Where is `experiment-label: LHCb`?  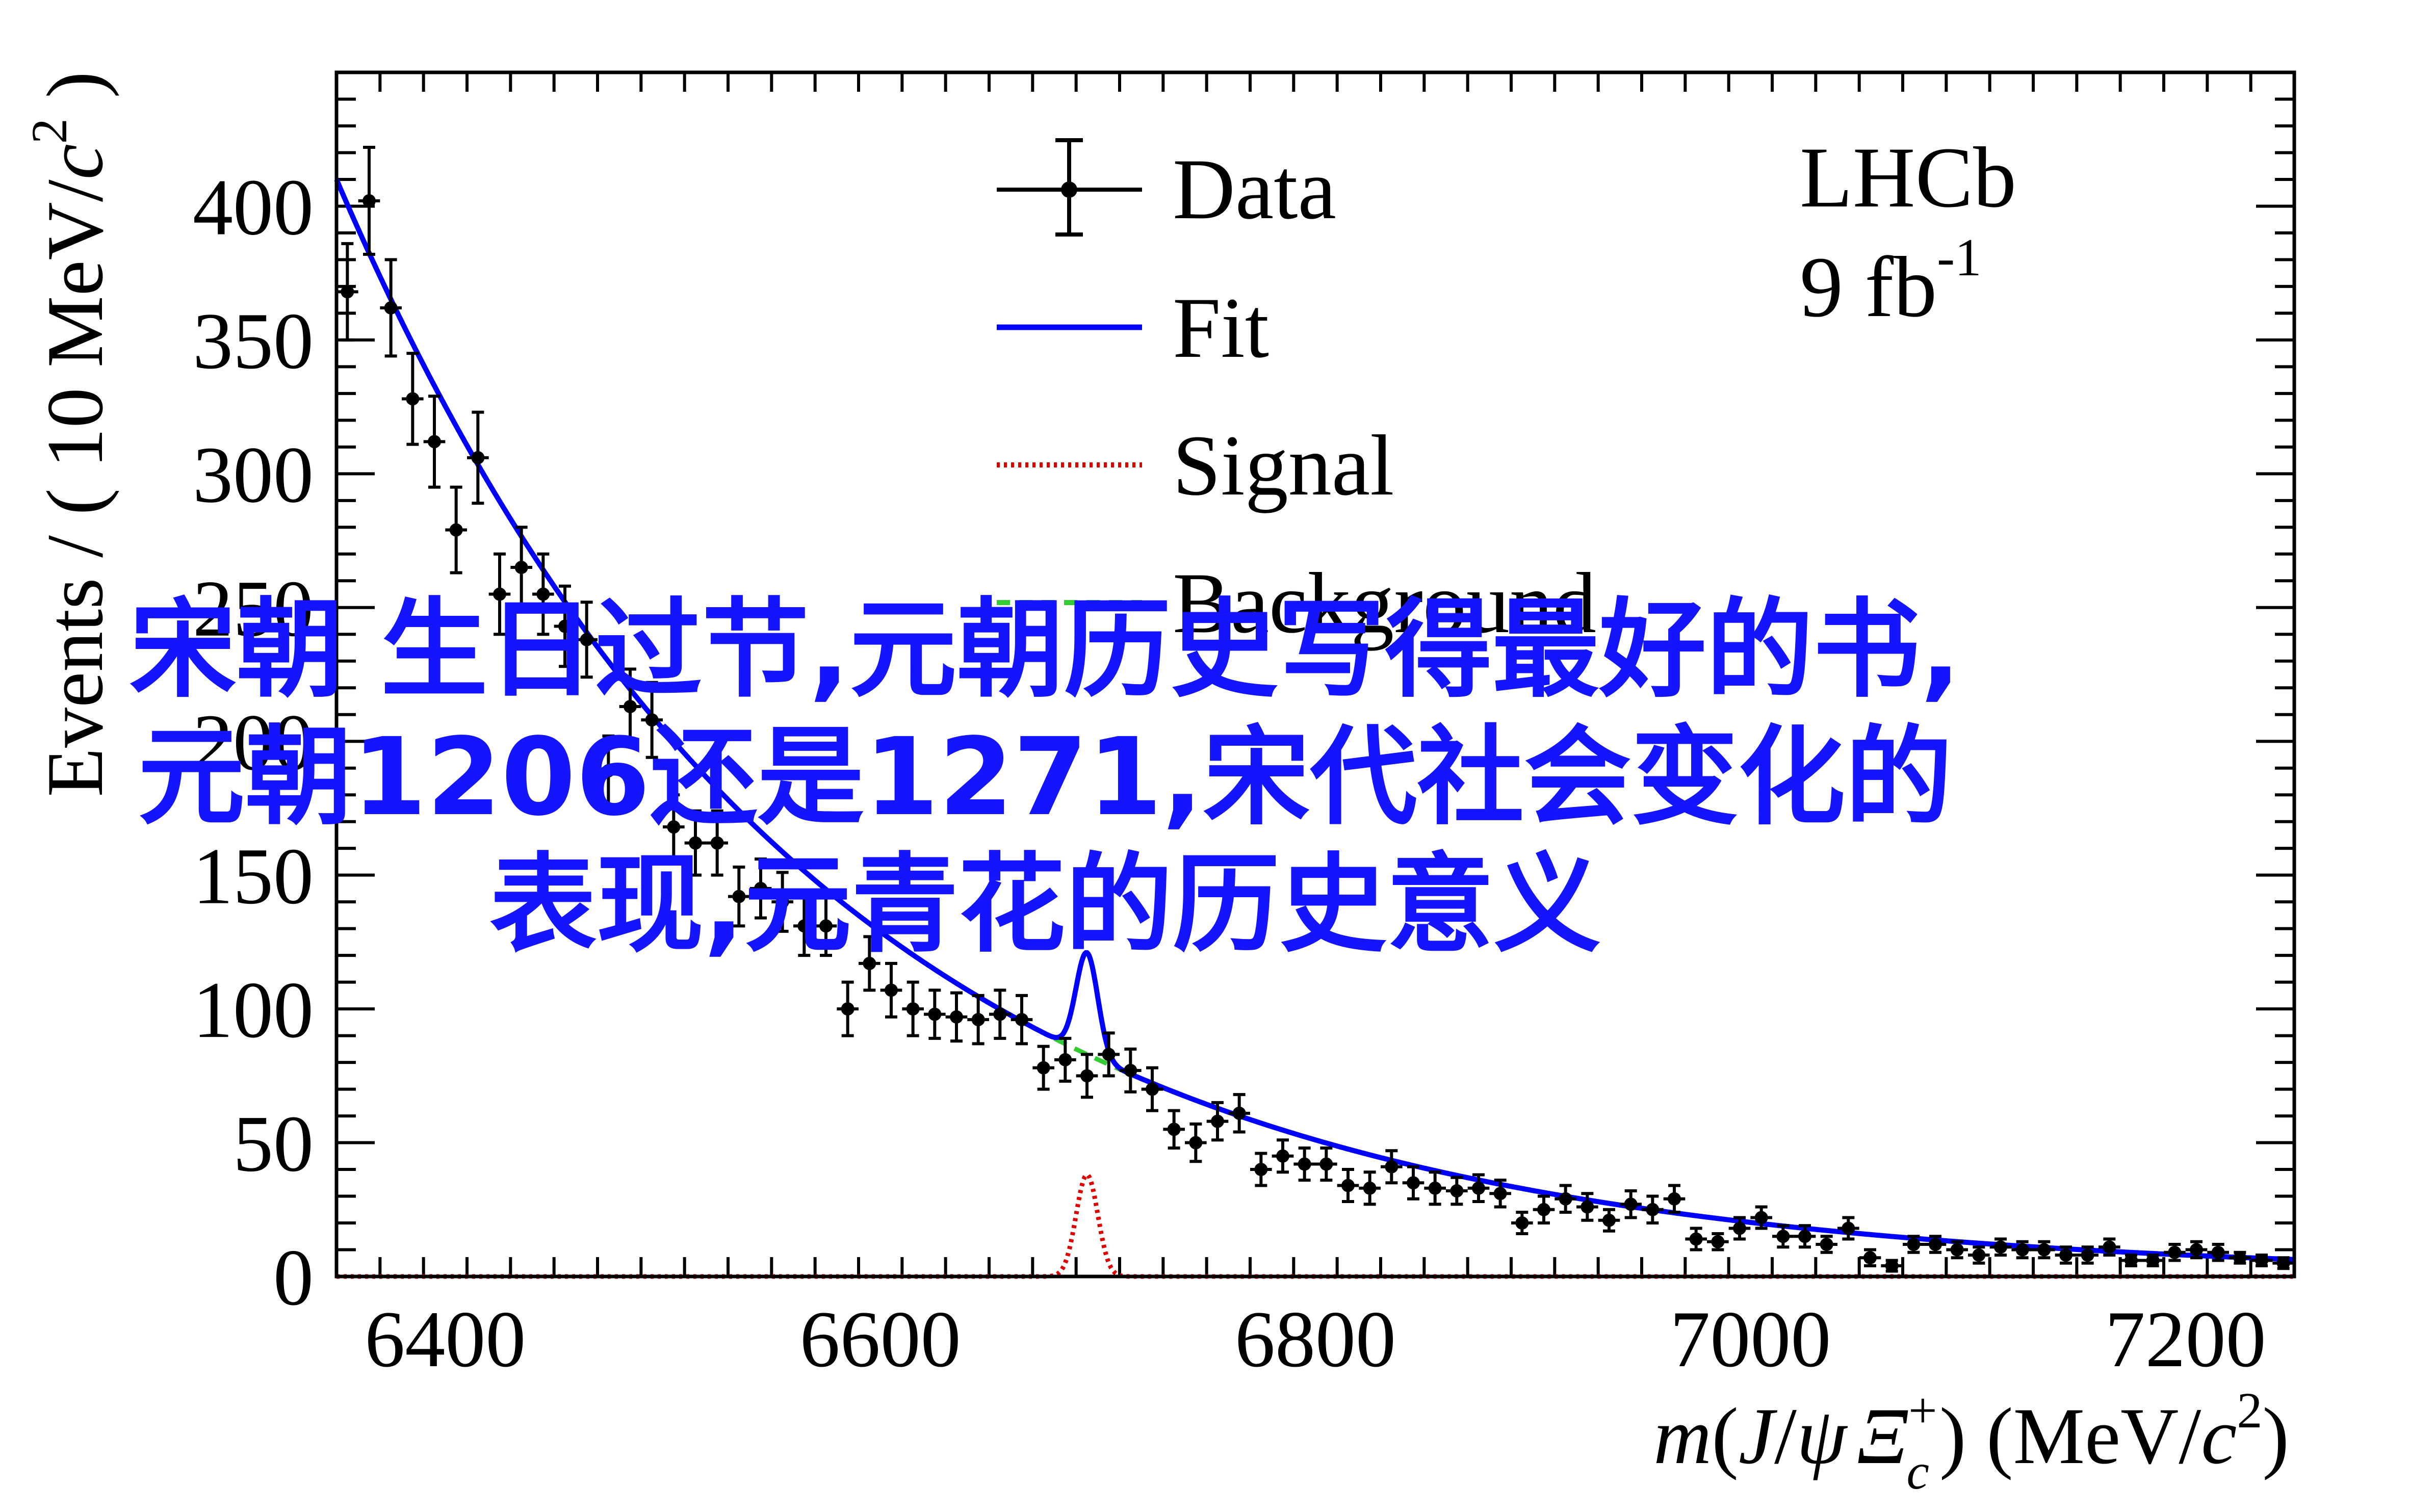
experiment-label: LHCb is located at coordinates (1908, 177).